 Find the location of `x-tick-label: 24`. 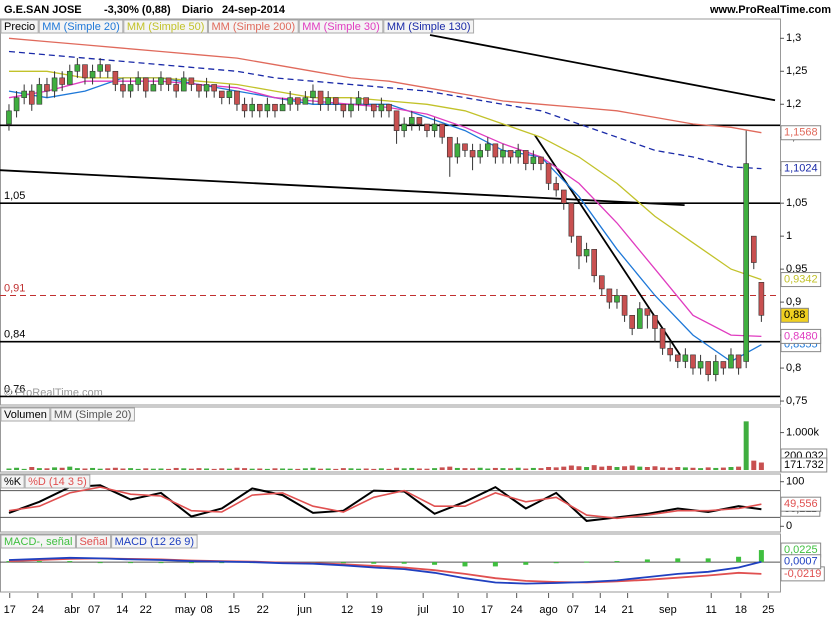

x-tick-label: 24 is located at coordinates (517, 610).